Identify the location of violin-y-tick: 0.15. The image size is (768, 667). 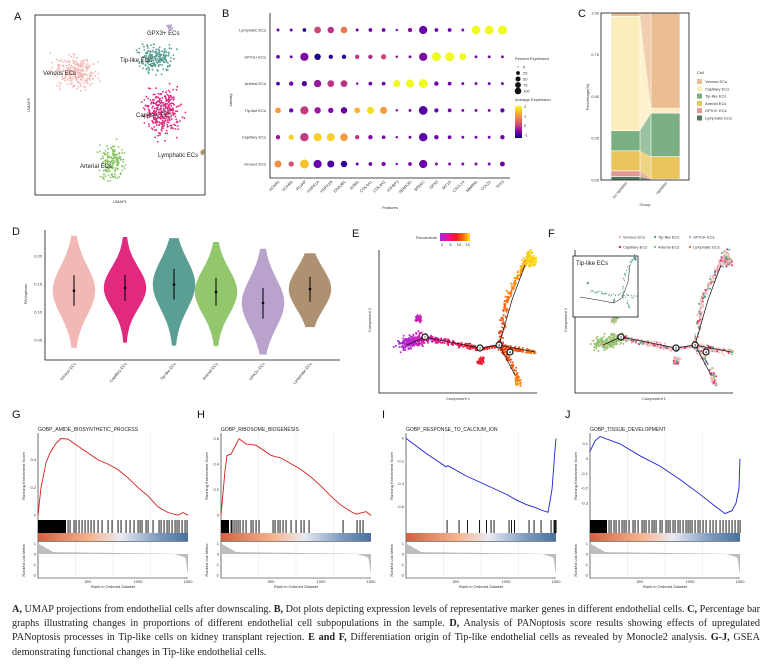
(38, 284).